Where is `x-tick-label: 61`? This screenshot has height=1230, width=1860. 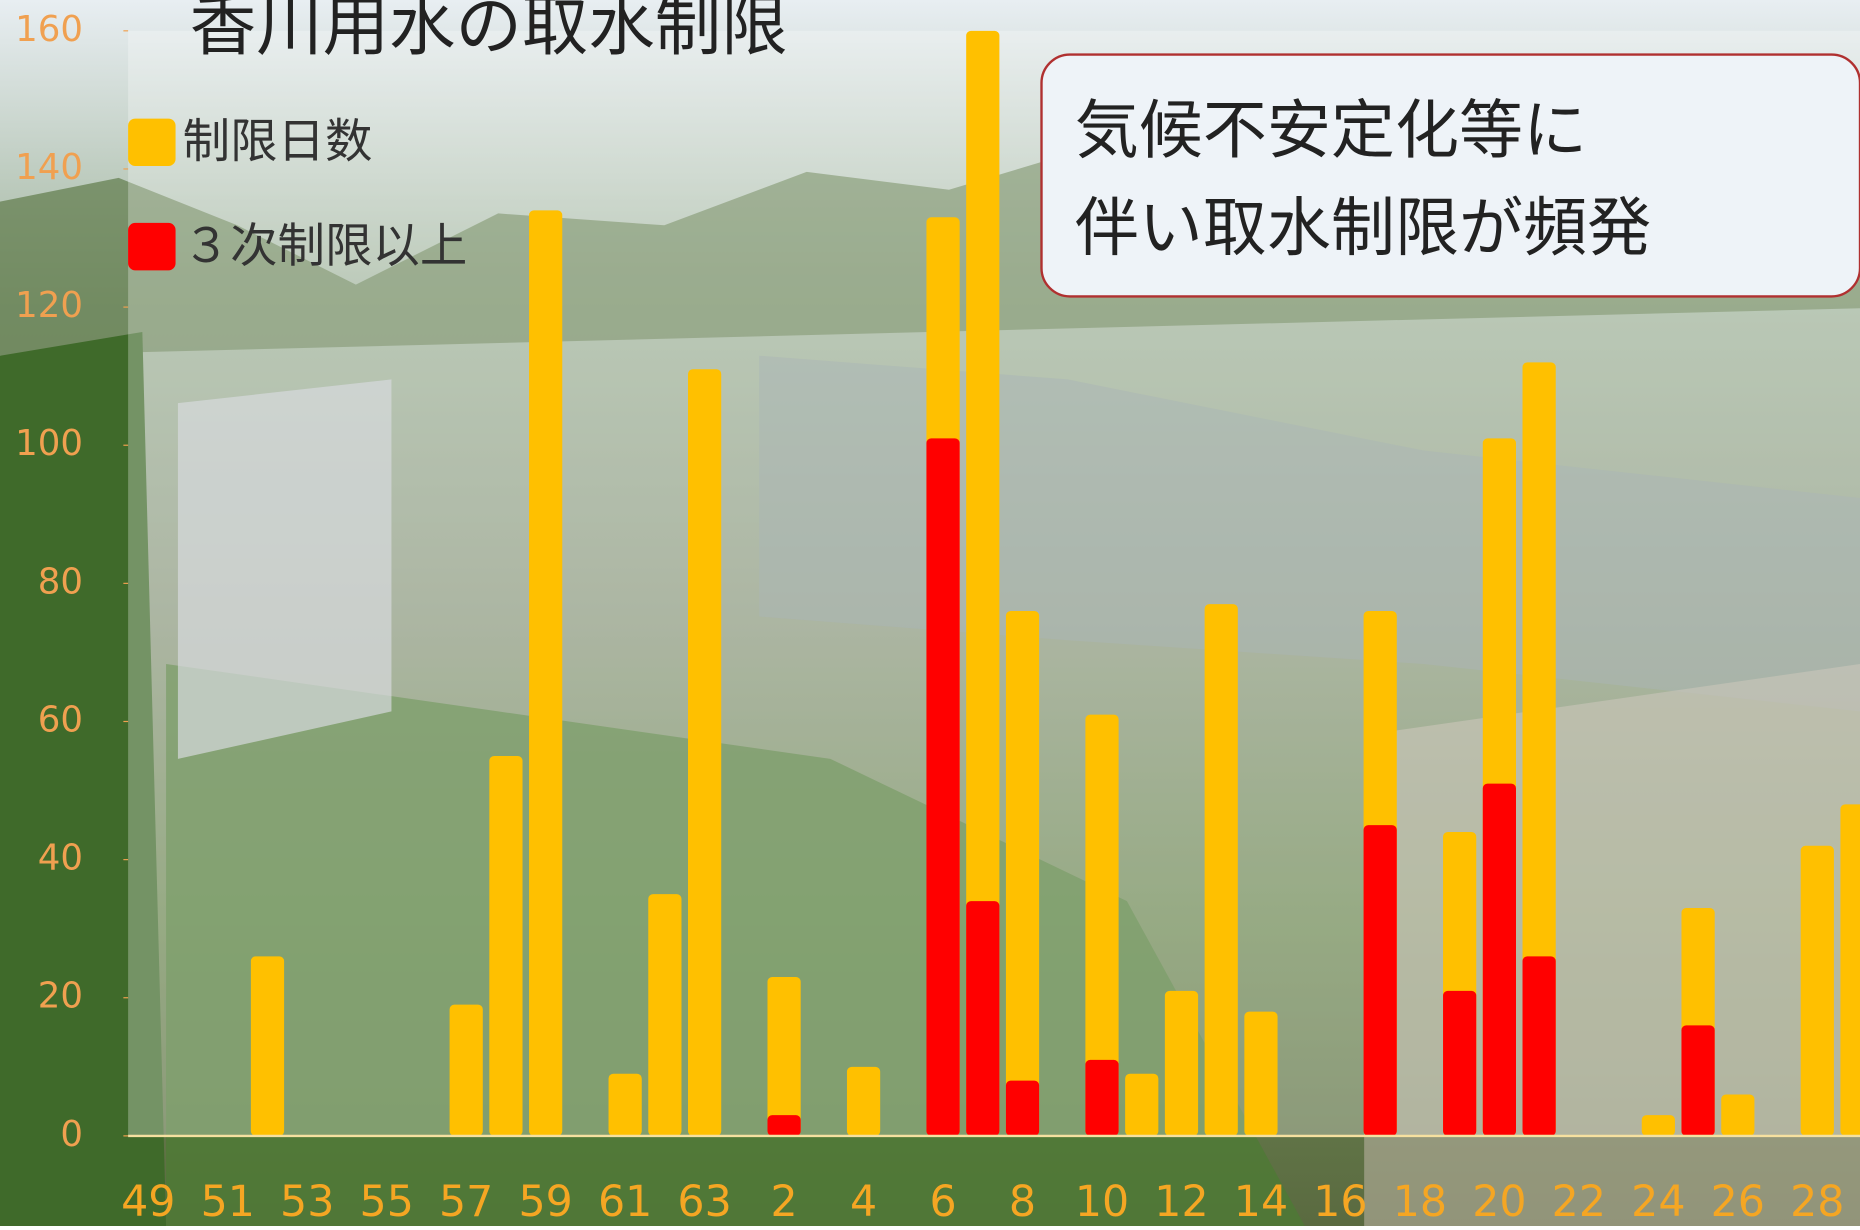
x-tick-label: 61 is located at coordinates (625, 1201).